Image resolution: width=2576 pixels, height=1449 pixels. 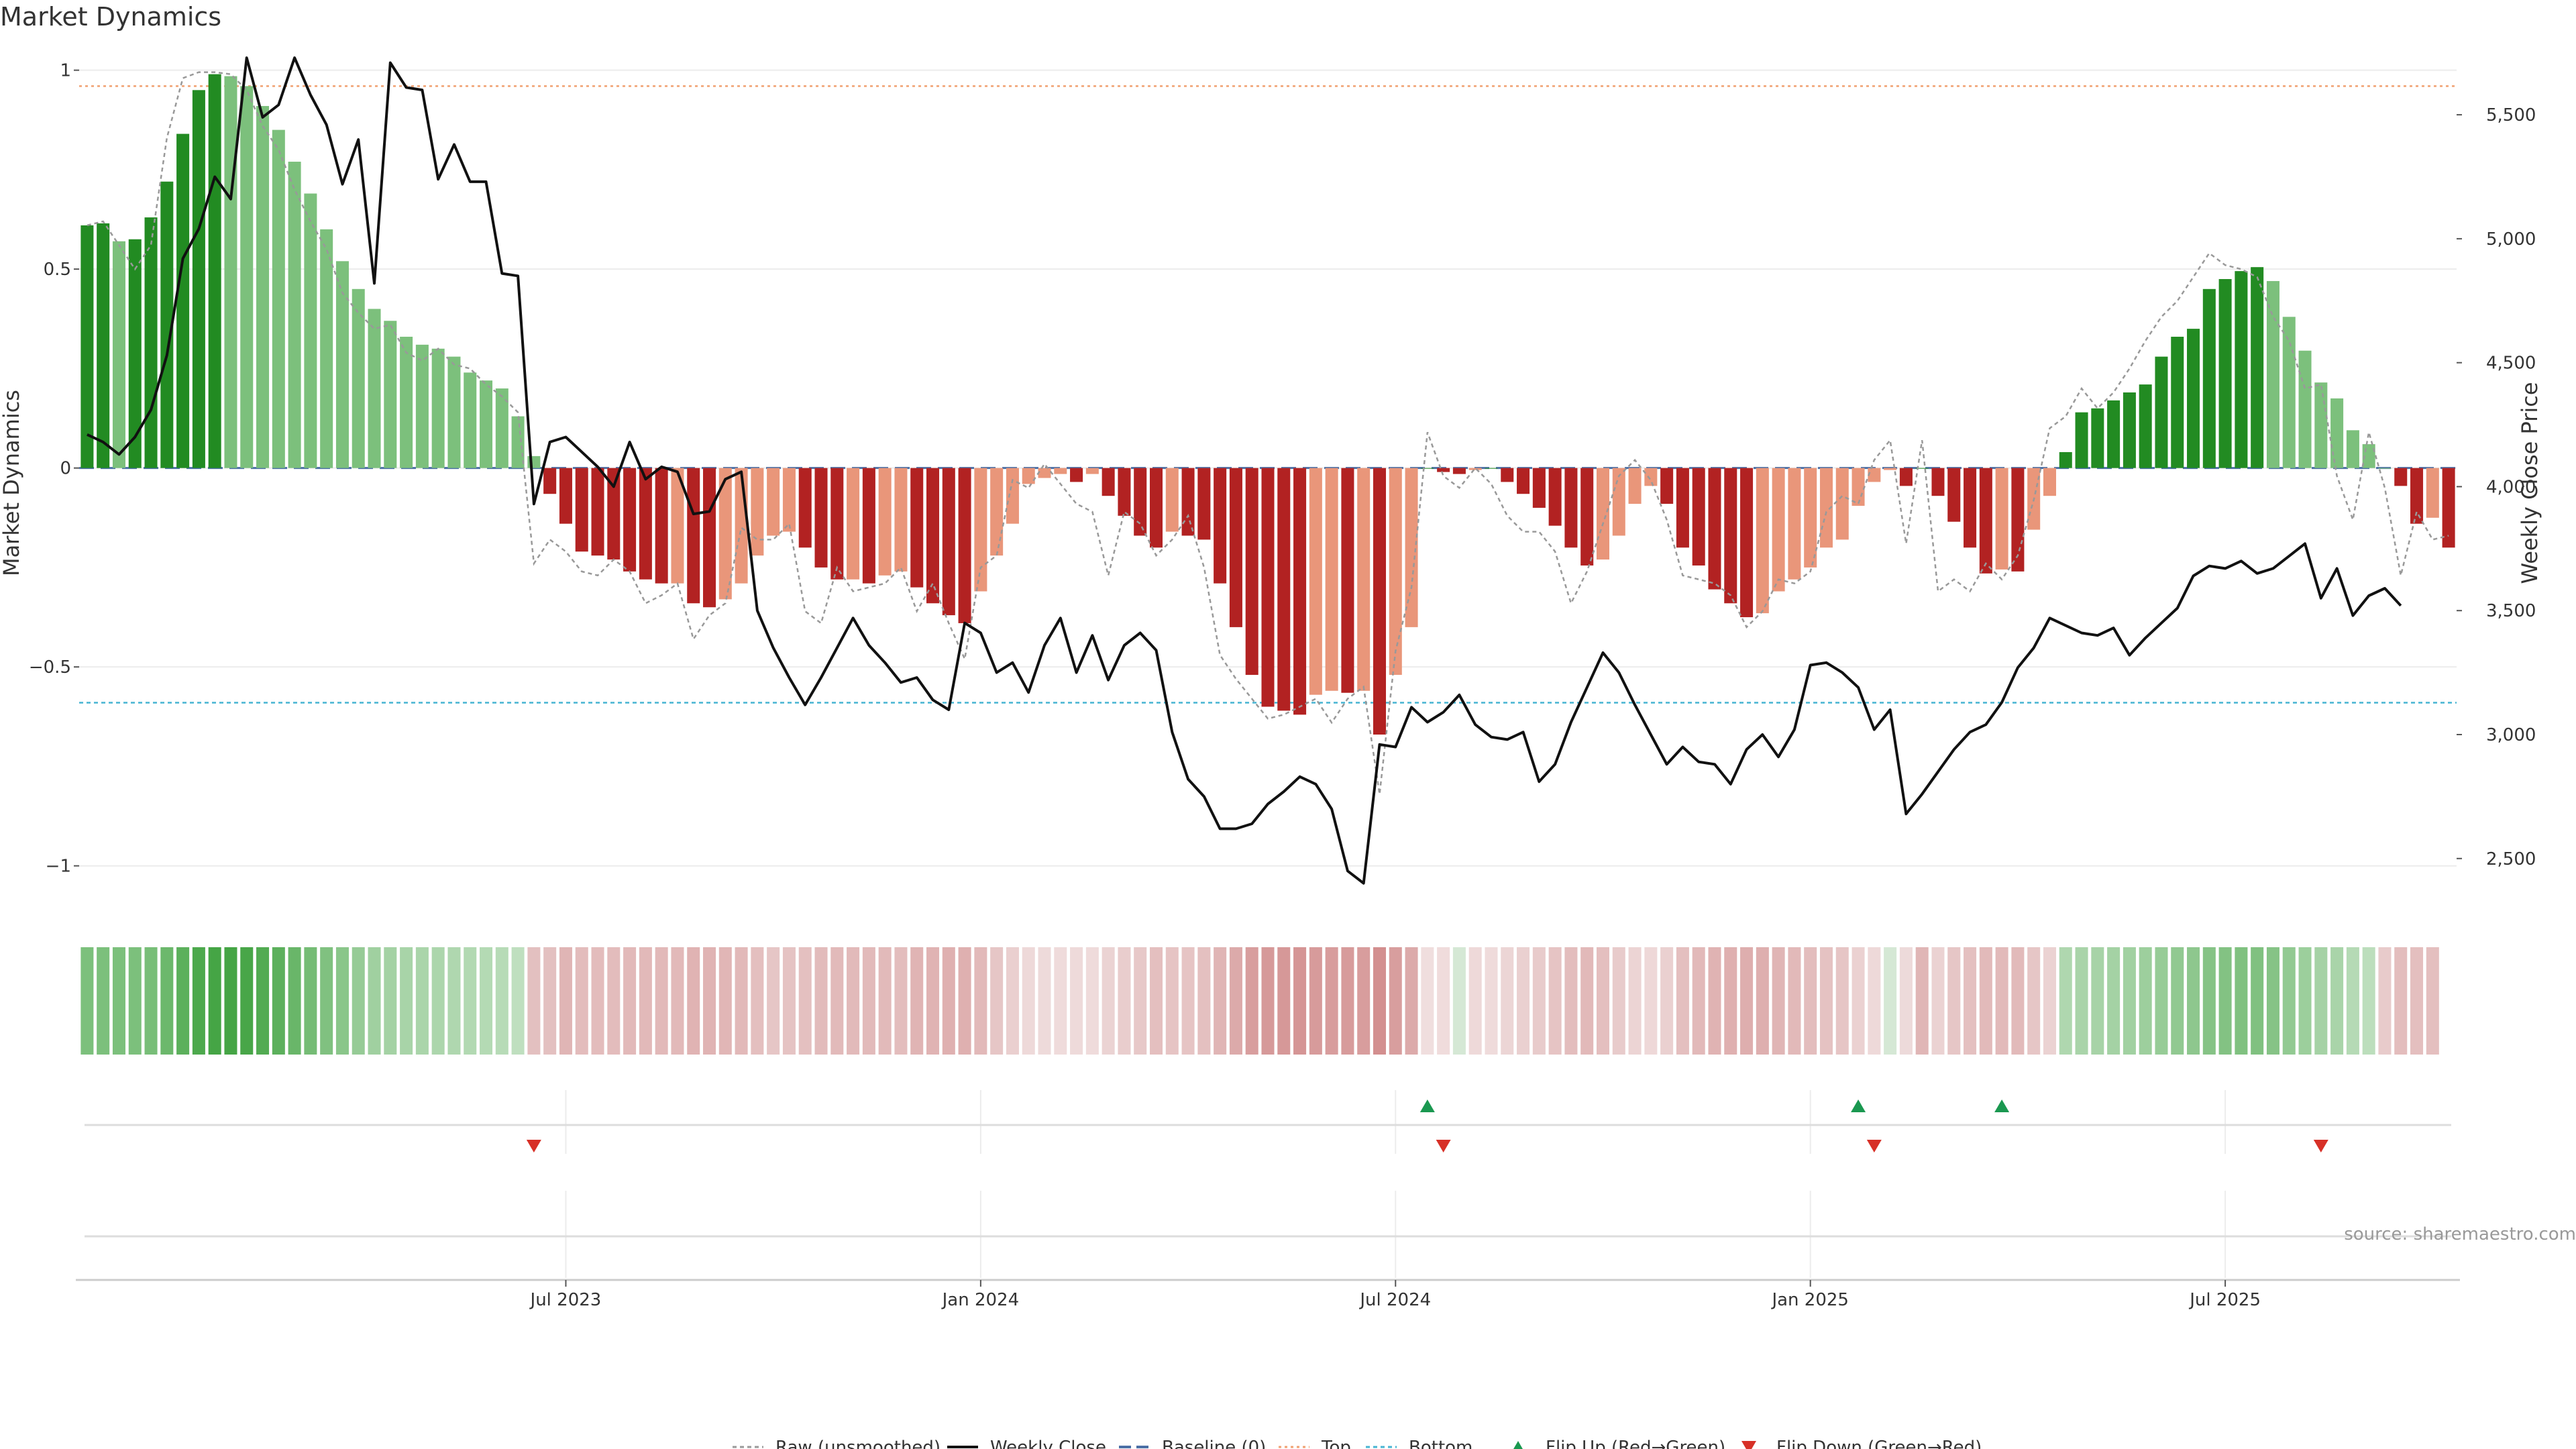 What do you see at coordinates (2511, 735) in the screenshot?
I see `right-tick-label: 3,000` at bounding box center [2511, 735].